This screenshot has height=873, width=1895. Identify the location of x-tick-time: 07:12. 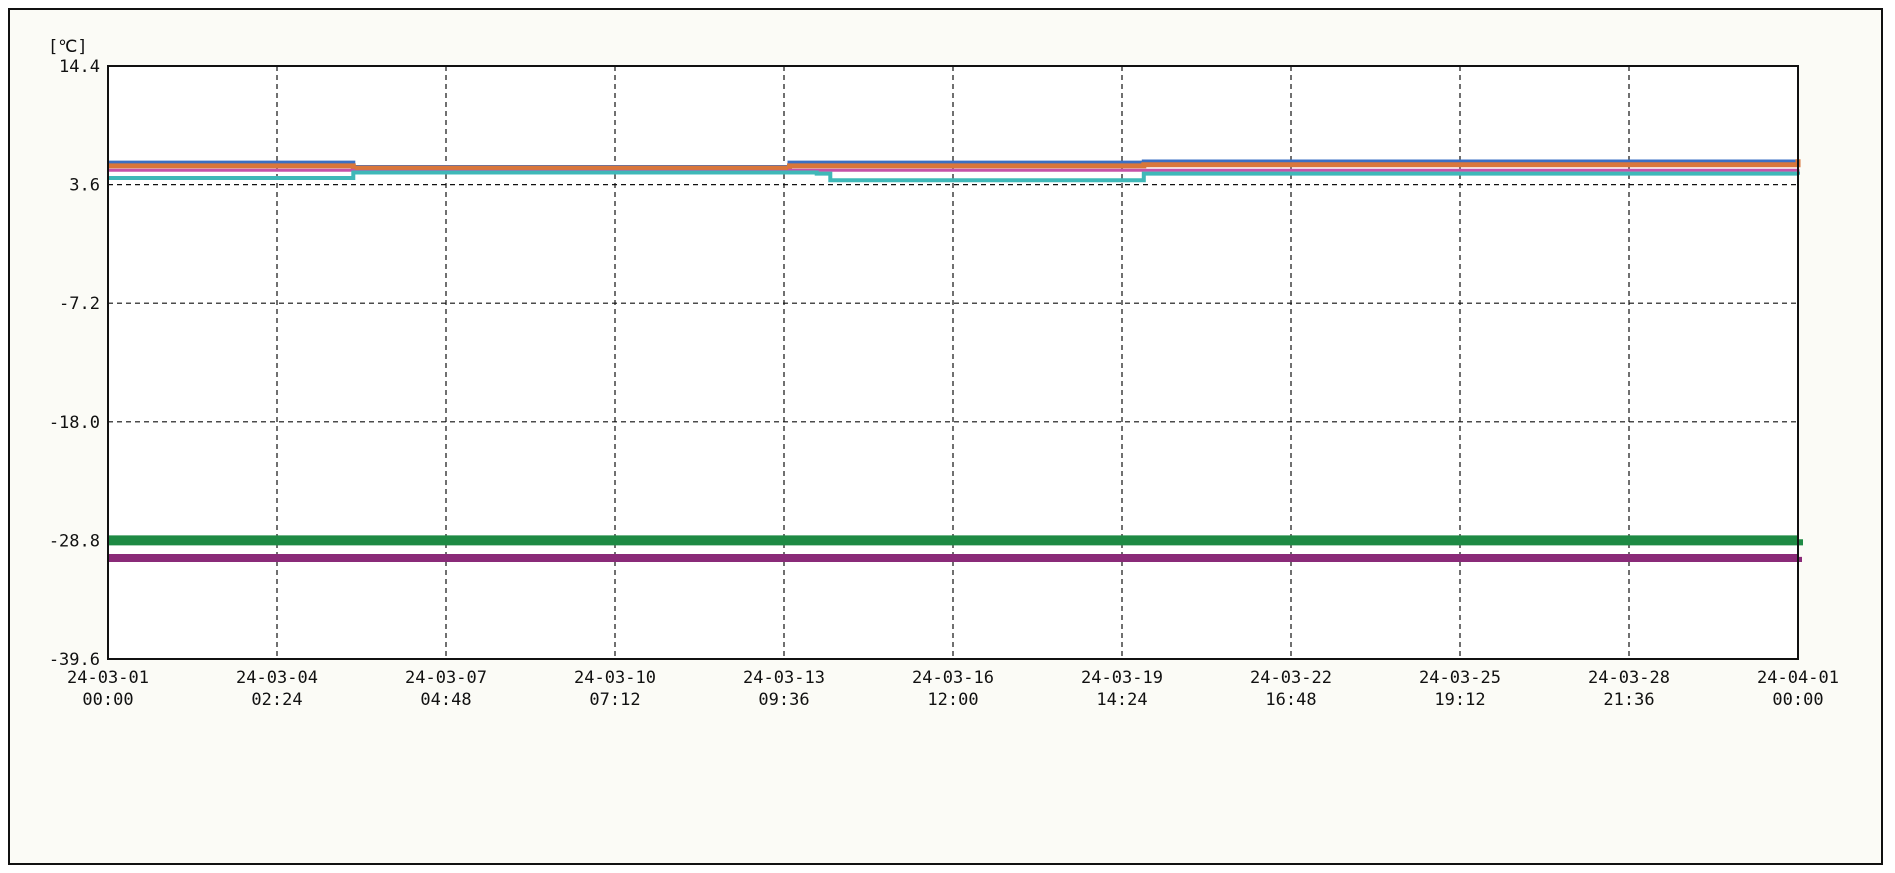
(614, 700).